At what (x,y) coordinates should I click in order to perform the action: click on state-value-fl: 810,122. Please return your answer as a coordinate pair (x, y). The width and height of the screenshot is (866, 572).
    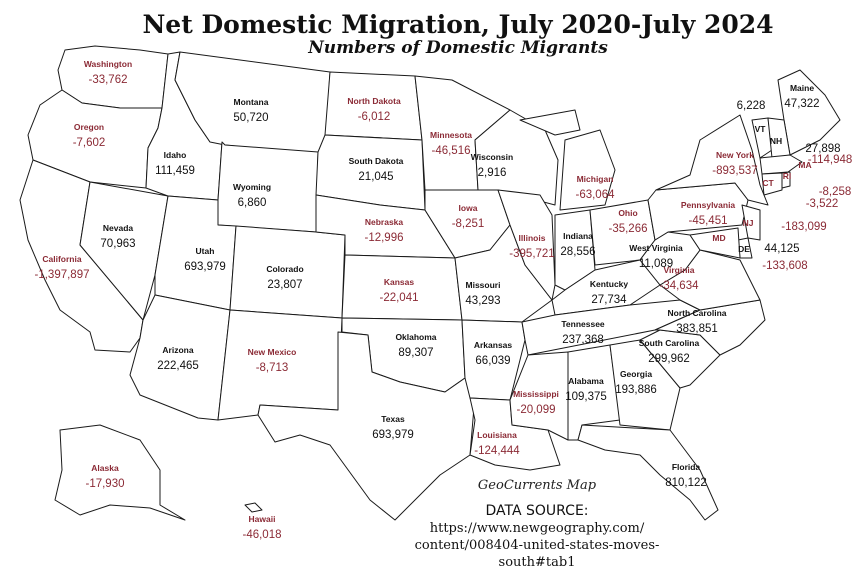
    Looking at the image, I should click on (686, 483).